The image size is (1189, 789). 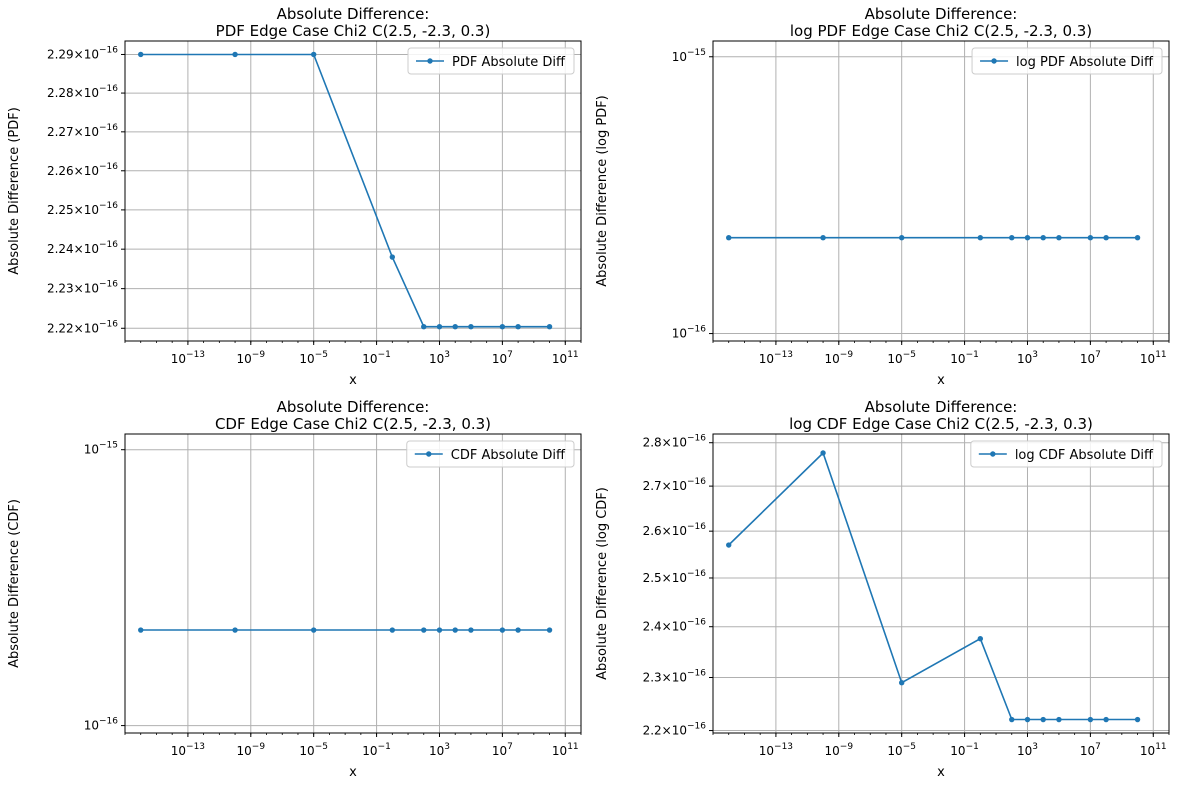 I want to click on y-tick-label: 2.28×10⁻¹⁶, so click(x=82, y=92).